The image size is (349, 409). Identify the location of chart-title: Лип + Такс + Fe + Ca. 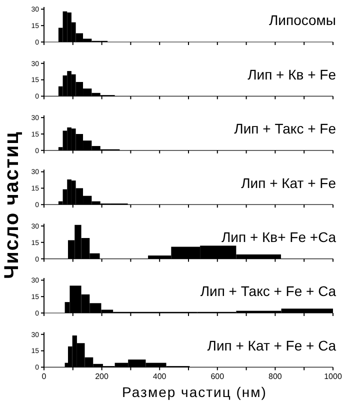
(268, 291).